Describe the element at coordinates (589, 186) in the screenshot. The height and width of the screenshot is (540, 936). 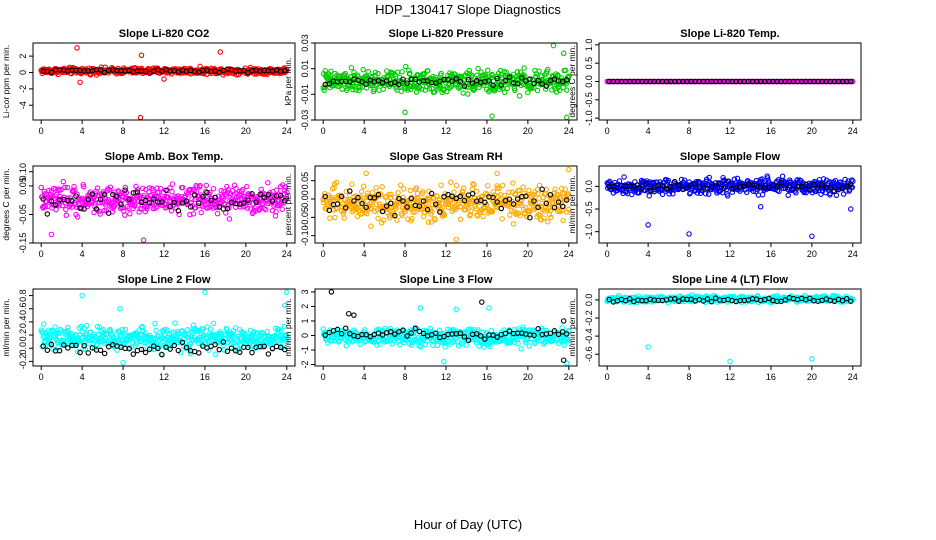
I see `y-tick-label: 0.0` at that location.